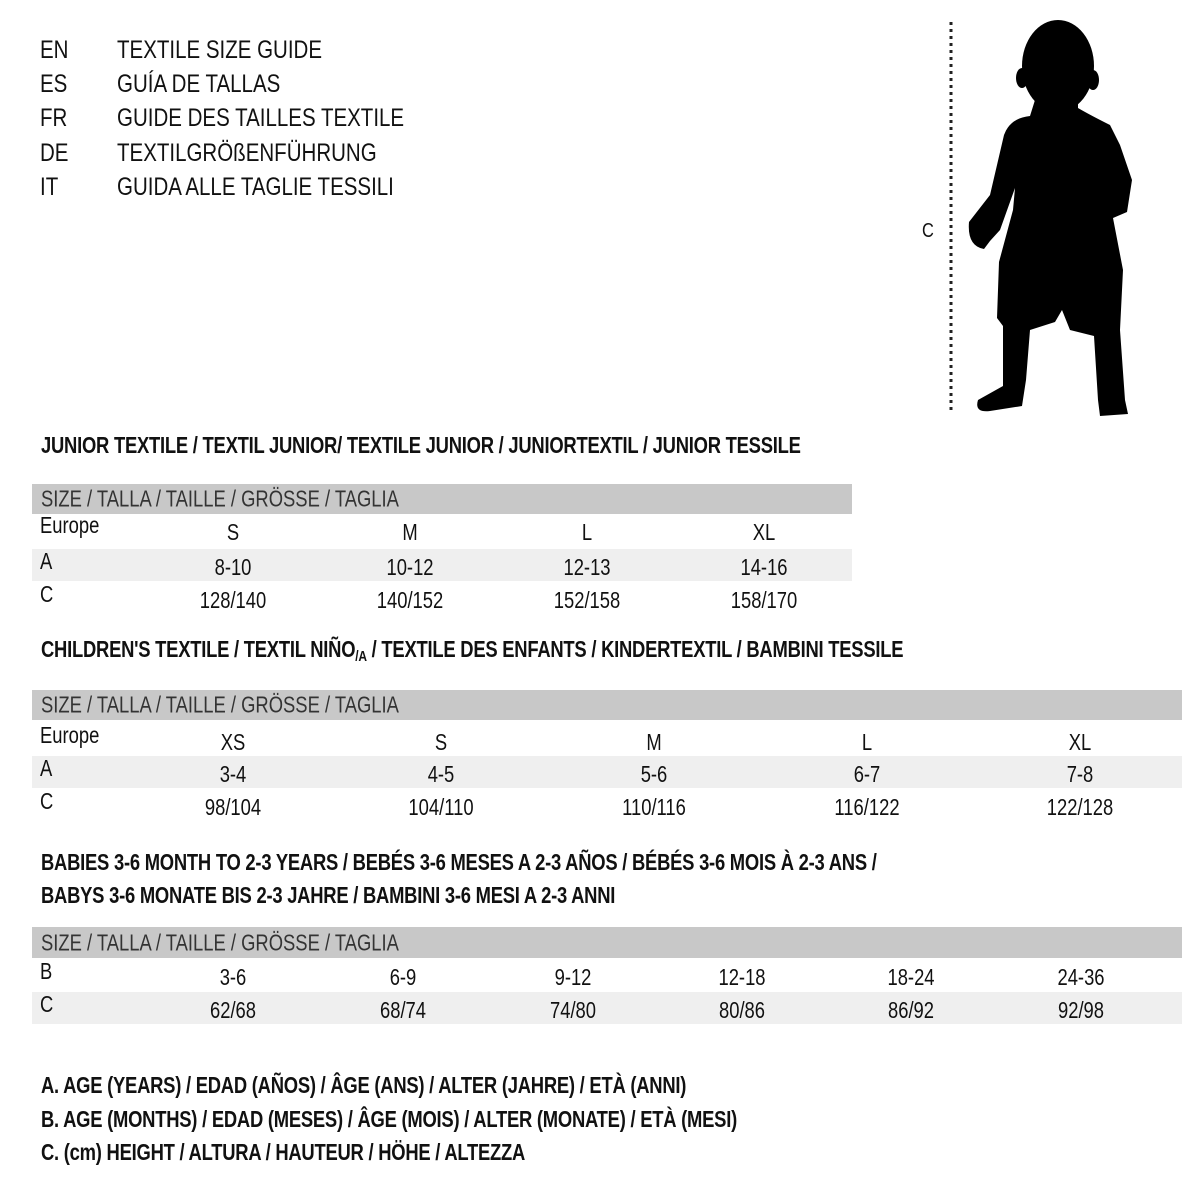 The image size is (1200, 1200). Describe the element at coordinates (403, 1010) in the screenshot. I see `table-cell: 68/74` at that location.